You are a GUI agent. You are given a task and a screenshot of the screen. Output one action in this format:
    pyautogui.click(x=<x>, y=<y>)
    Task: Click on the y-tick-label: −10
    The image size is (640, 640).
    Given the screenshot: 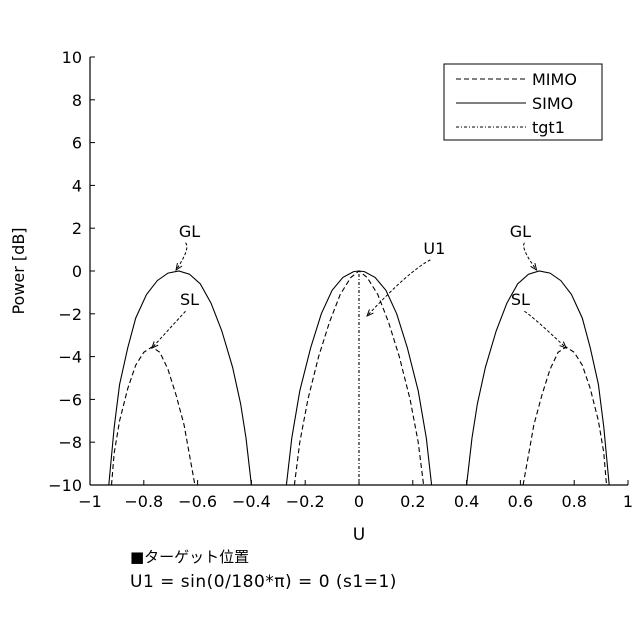 What is the action you would take?
    pyautogui.click(x=65, y=485)
    